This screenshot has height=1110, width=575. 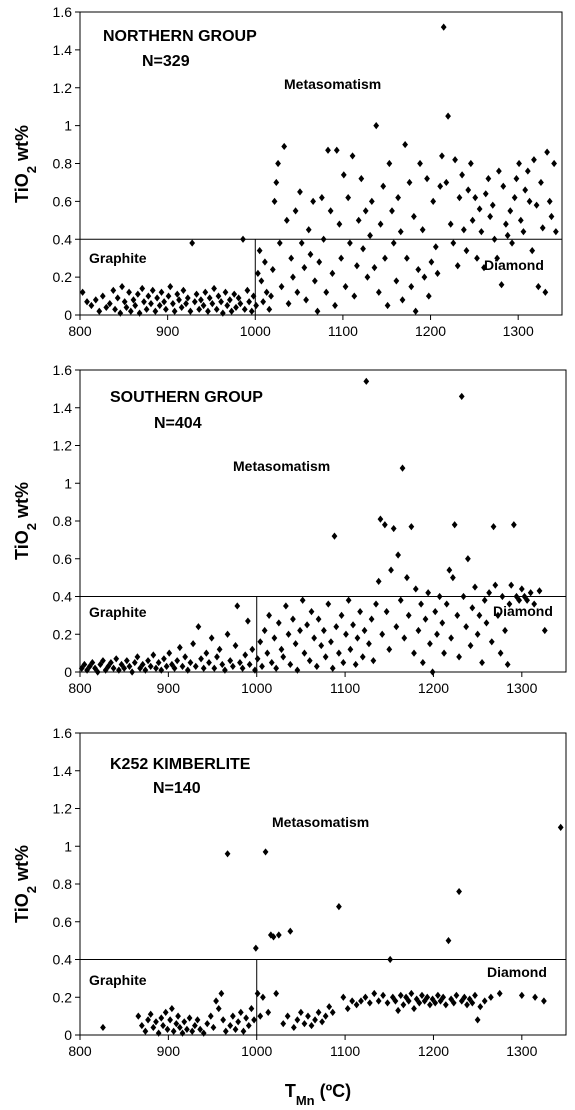 I want to click on y-tick-label: 0.4, so click(x=63, y=597).